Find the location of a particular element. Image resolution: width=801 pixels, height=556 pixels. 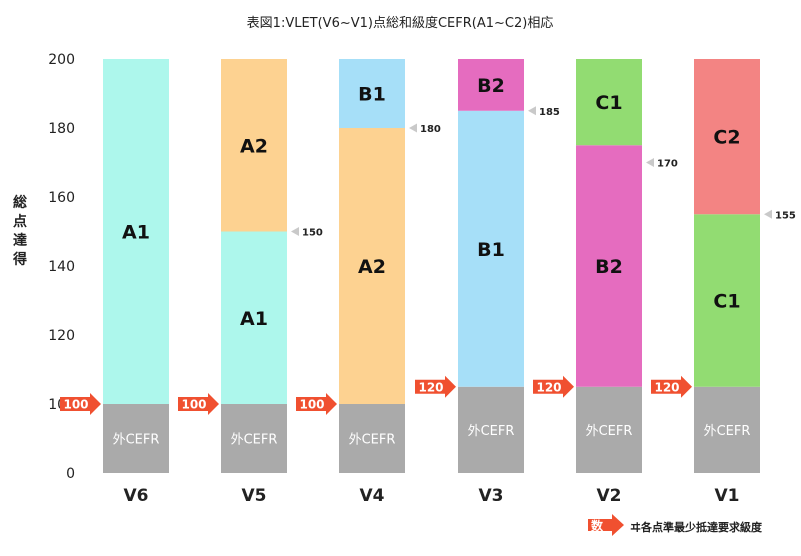

segment-label: C2 is located at coordinates (726, 138).